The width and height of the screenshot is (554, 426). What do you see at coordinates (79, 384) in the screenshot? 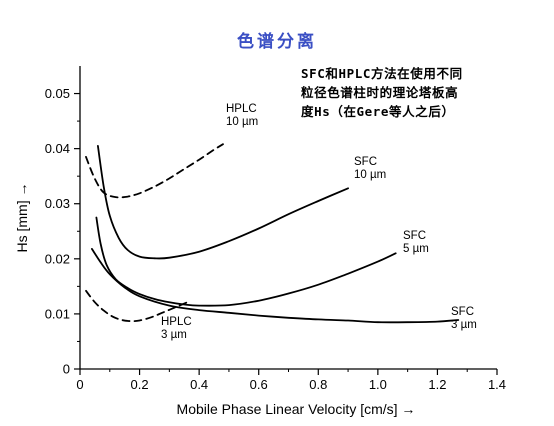
I see `x-tick-label: 0` at bounding box center [79, 384].